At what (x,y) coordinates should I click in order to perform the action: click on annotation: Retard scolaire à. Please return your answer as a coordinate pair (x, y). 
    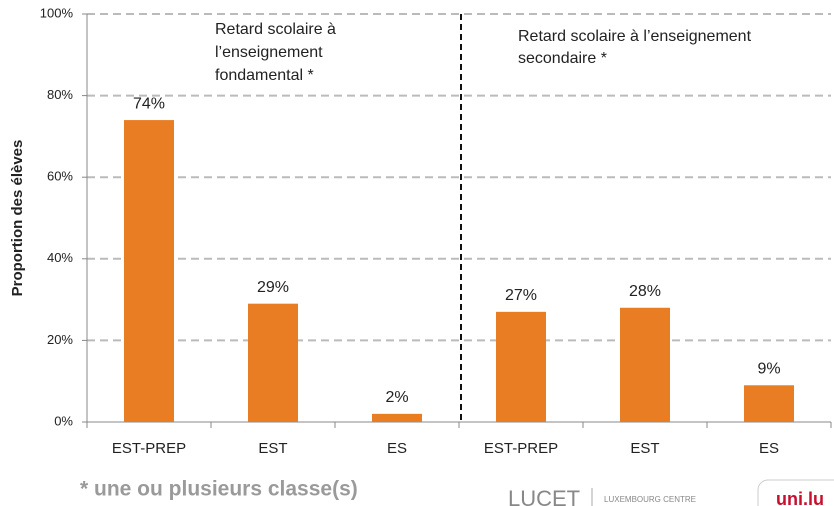
    Looking at the image, I should click on (275, 29).